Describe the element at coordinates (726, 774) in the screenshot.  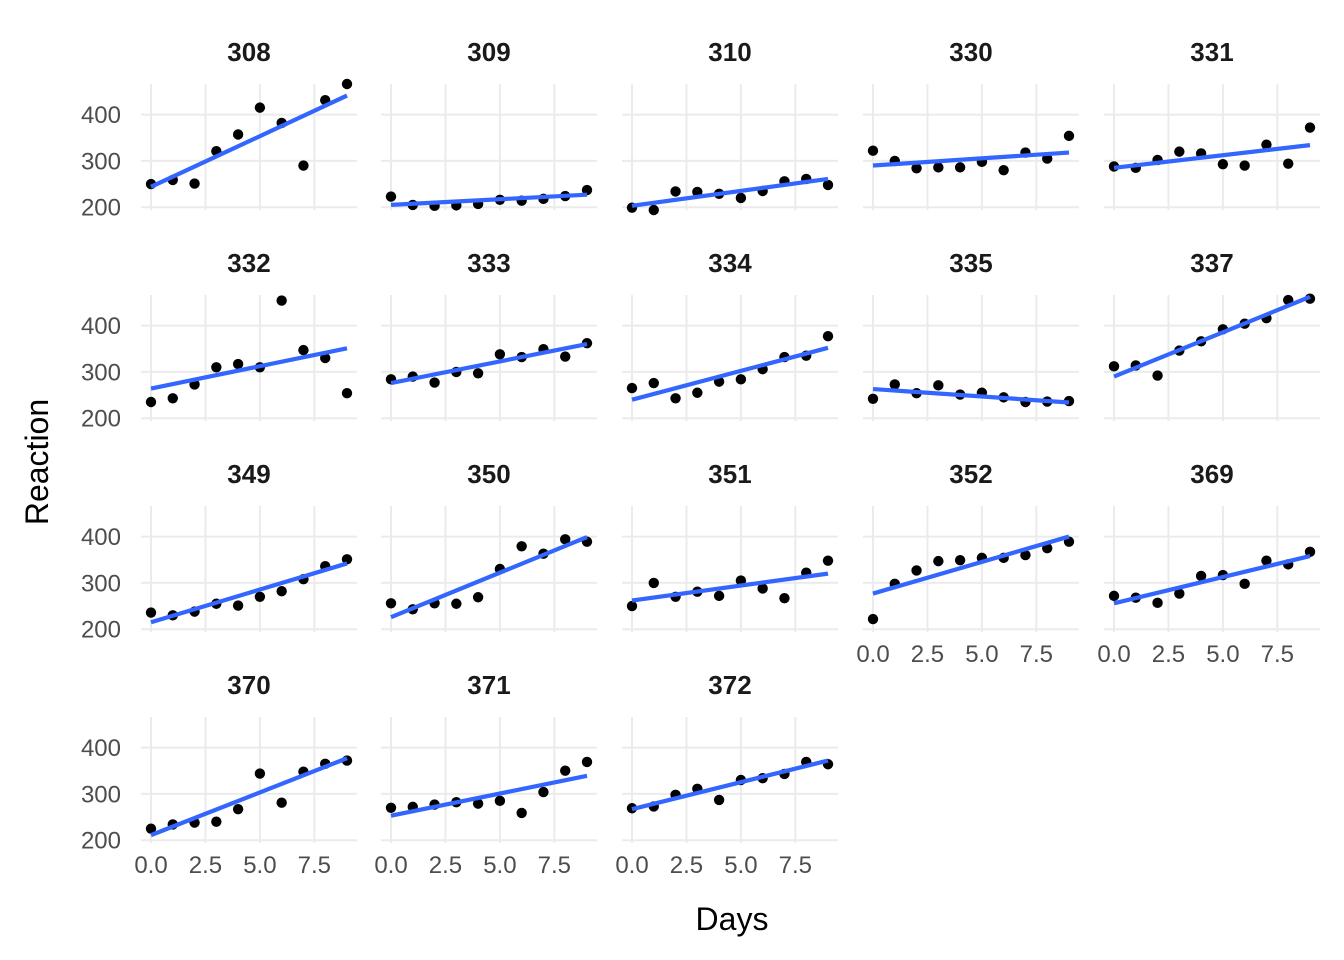
I see `facet-panel-372: 372 0.0 2.5 5.0 7.5` at that location.